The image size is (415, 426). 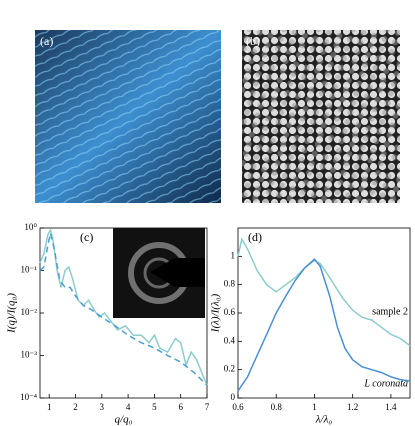 I want to click on x-tick-label: 4, so click(x=128, y=407).